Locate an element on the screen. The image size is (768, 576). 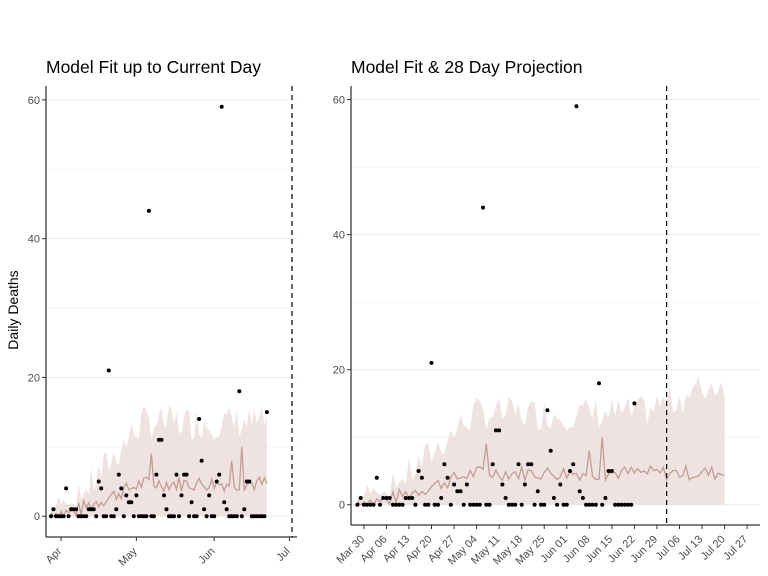
x-tick-label: Jun is located at coordinates (206, 555).